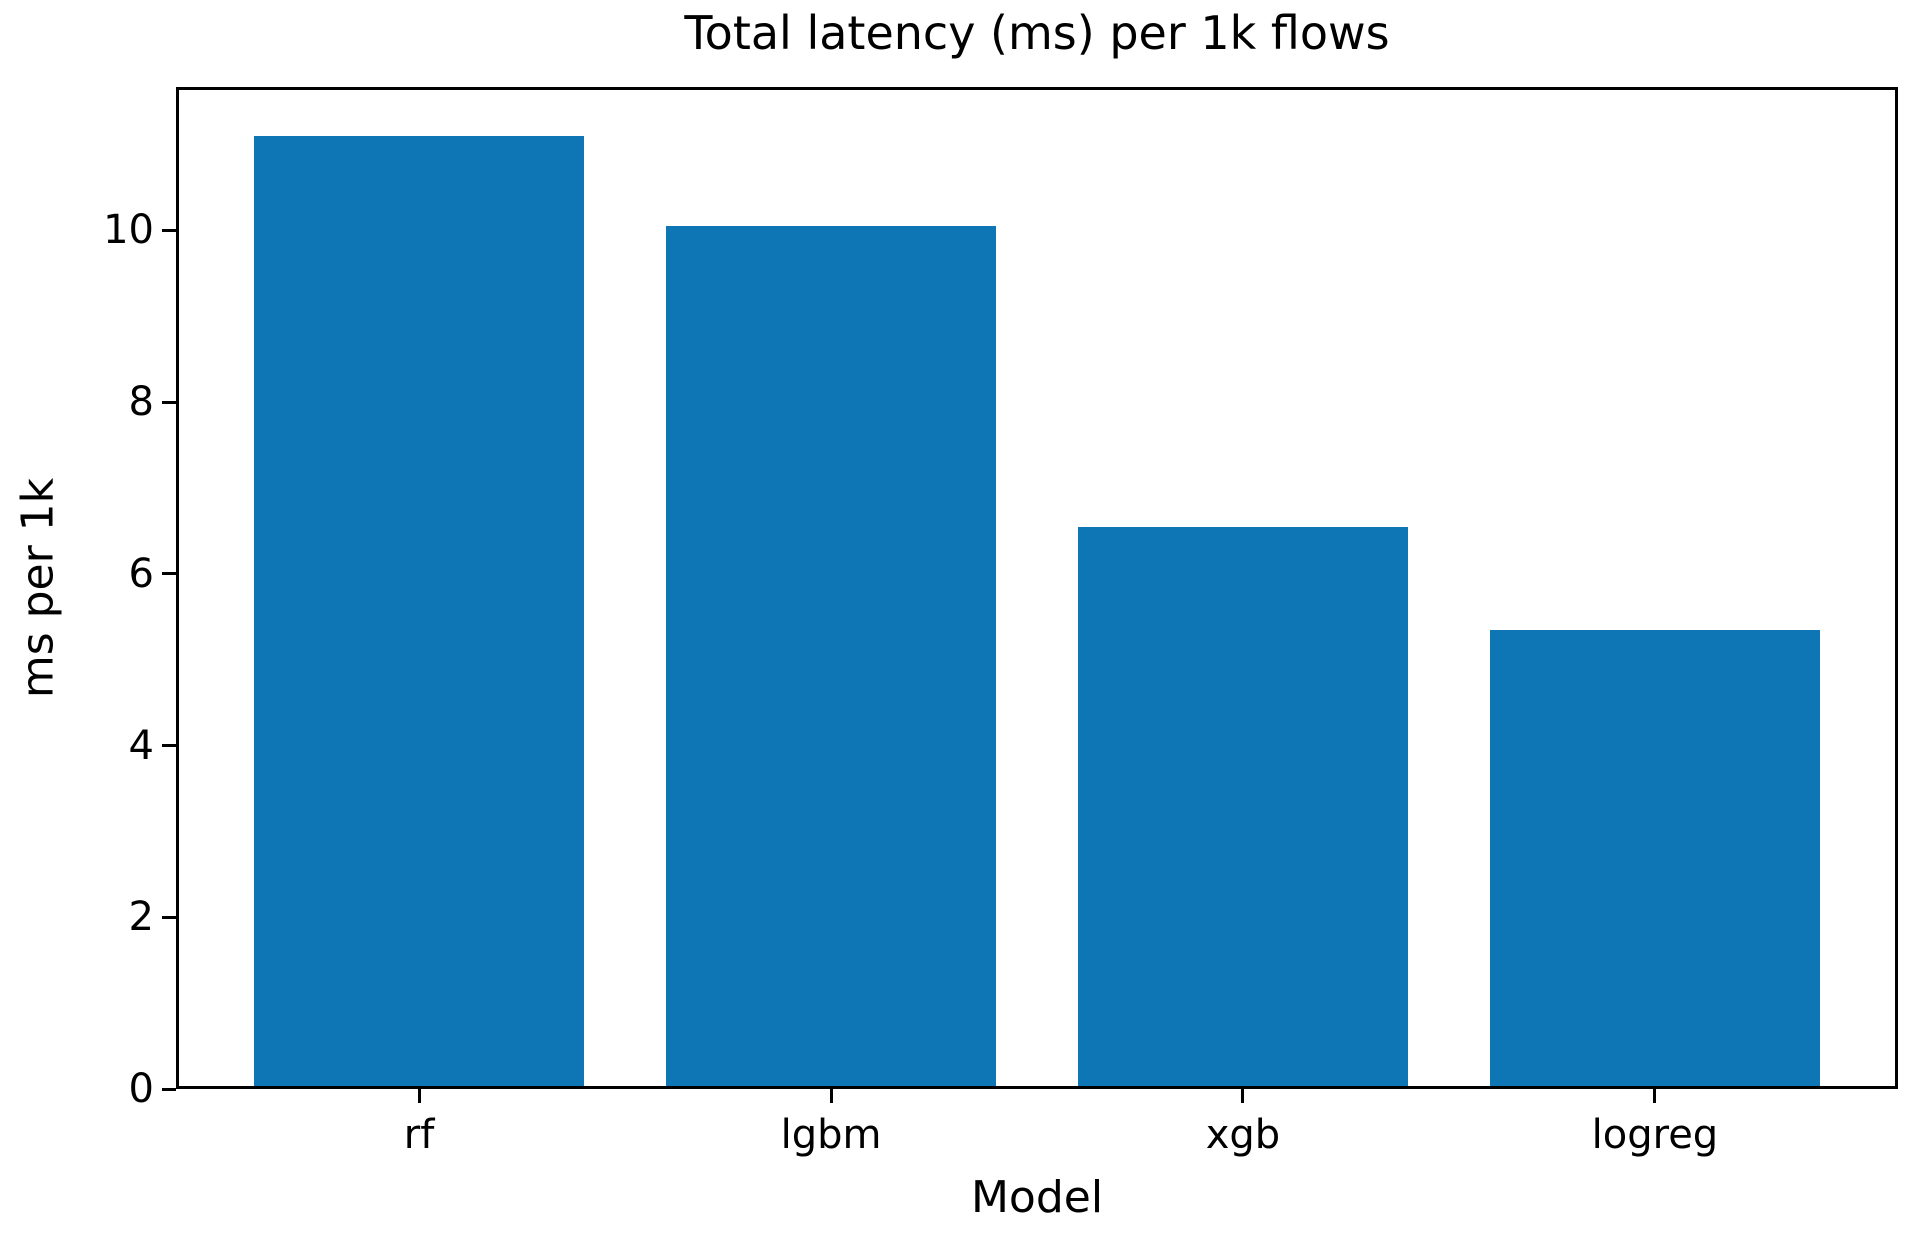  I want to click on x-tick-mark-xgb, so click(1243, 1096).